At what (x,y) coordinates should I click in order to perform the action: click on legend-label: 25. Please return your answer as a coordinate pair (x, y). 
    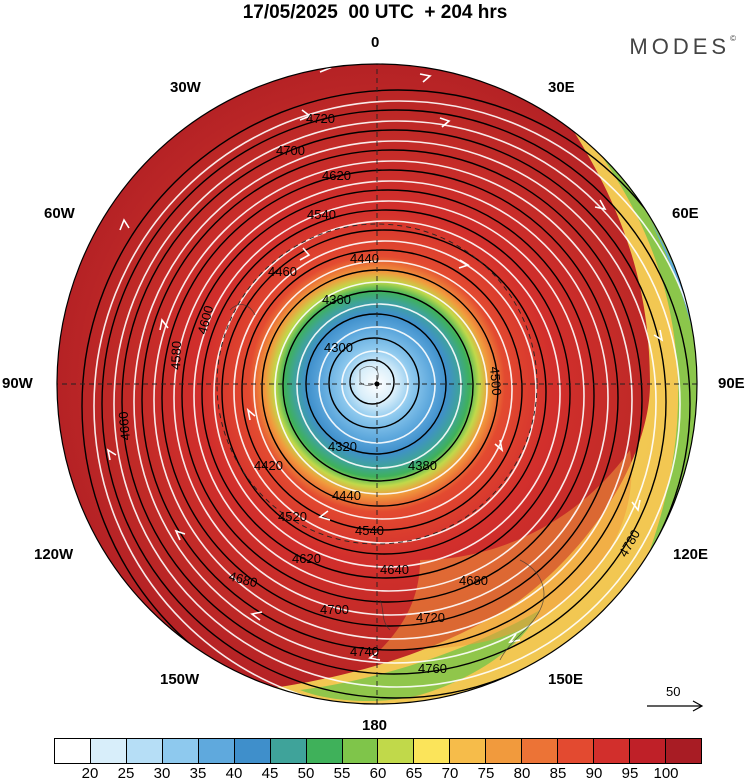
    Looking at the image, I should click on (126, 773).